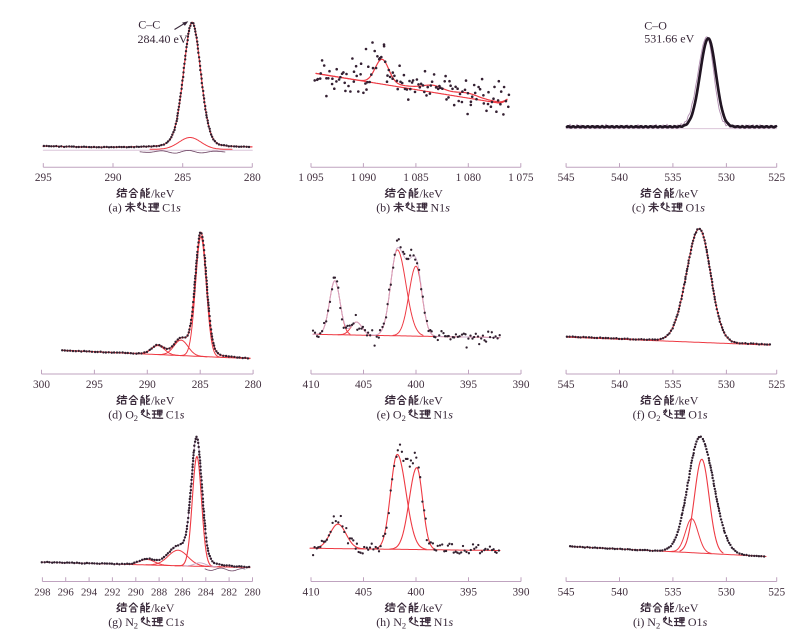 This screenshot has width=806, height=640. Describe the element at coordinates (521, 178) in the screenshot. I see `svg-text: 1 075` at that location.